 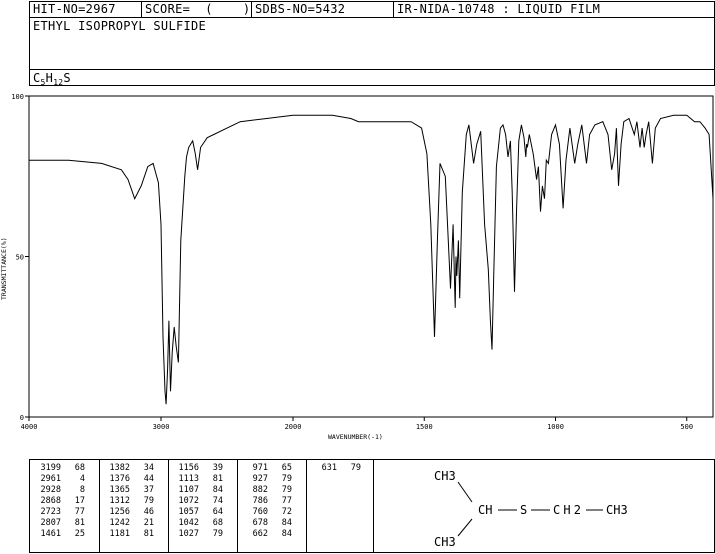 What do you see at coordinates (50, 512) in the screenshot?
I see `peak-wavenumber: 2723` at bounding box center [50, 512].